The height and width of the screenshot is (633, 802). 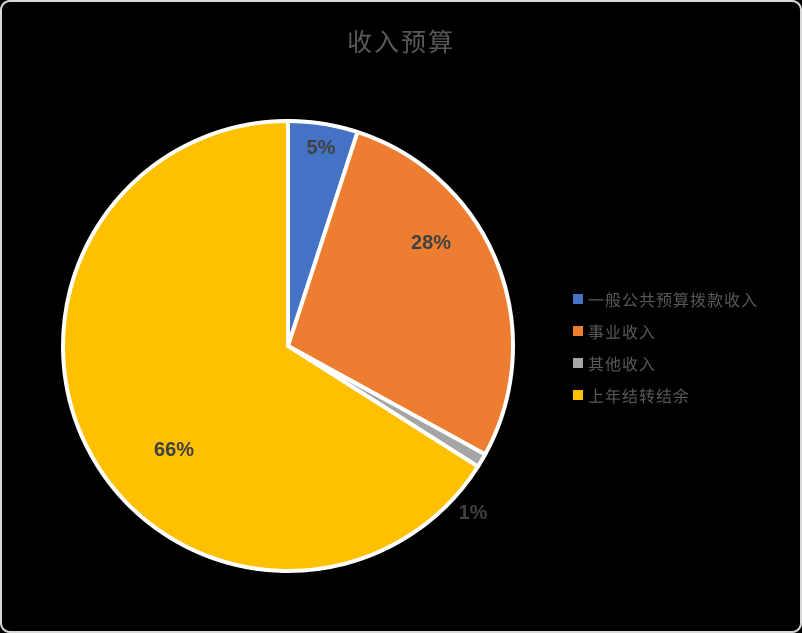 I want to click on data-label-2: 28%, so click(x=431, y=243).